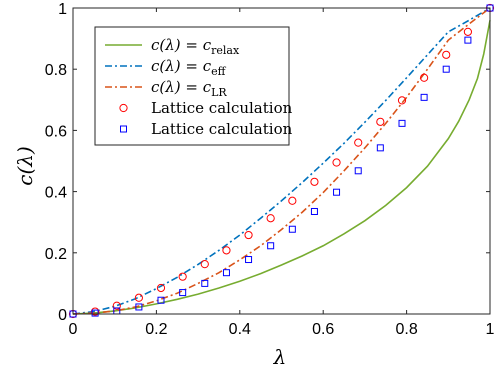 This screenshot has width=500, height=374. I want to click on y-tick-label: 0.2, so click(56, 254).